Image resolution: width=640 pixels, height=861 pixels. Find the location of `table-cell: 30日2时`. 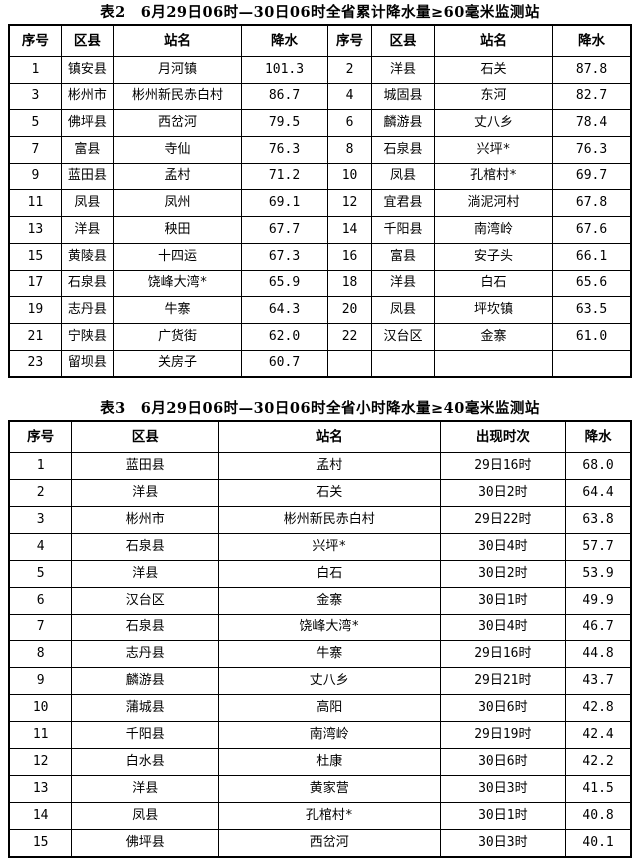

table-cell: 30日2时 is located at coordinates (503, 493).